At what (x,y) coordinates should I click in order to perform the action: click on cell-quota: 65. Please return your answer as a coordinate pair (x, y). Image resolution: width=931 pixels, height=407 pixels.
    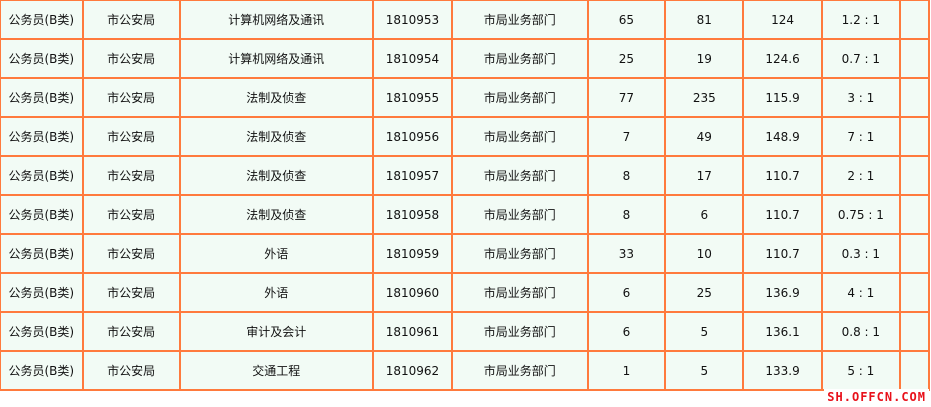
    Looking at the image, I should click on (626, 20).